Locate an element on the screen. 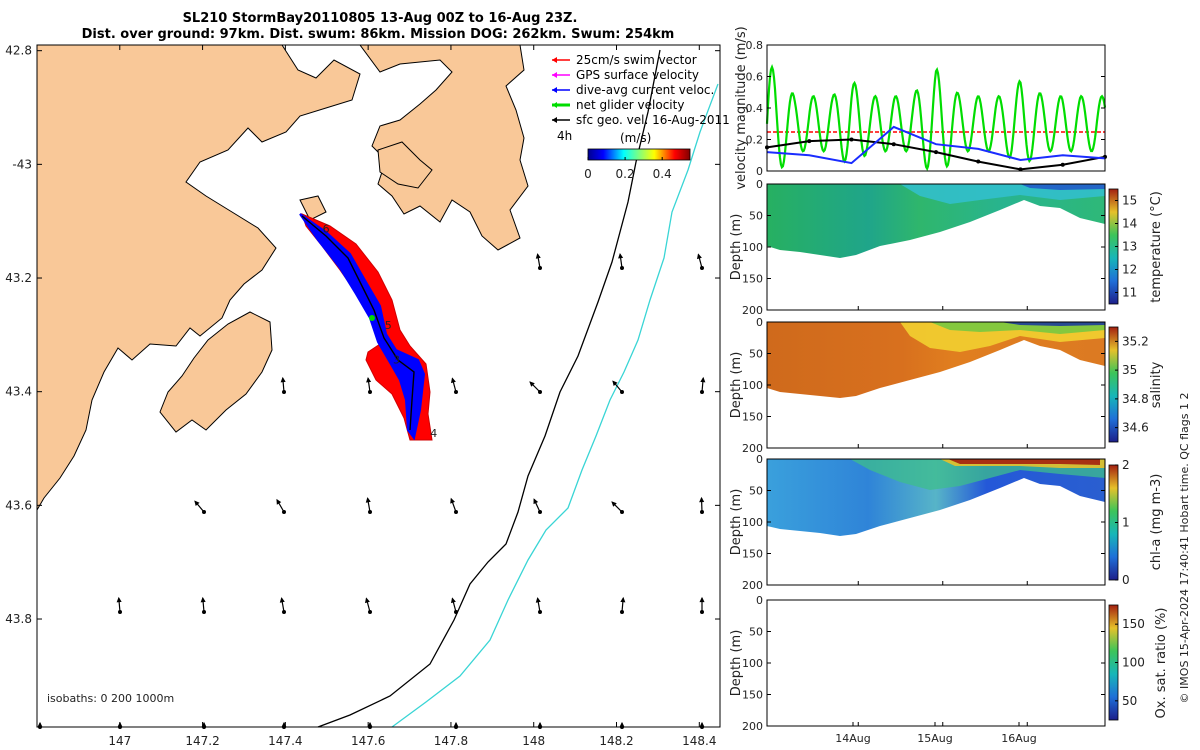  chla-ytick-label: 150 is located at coordinates (752, 554).